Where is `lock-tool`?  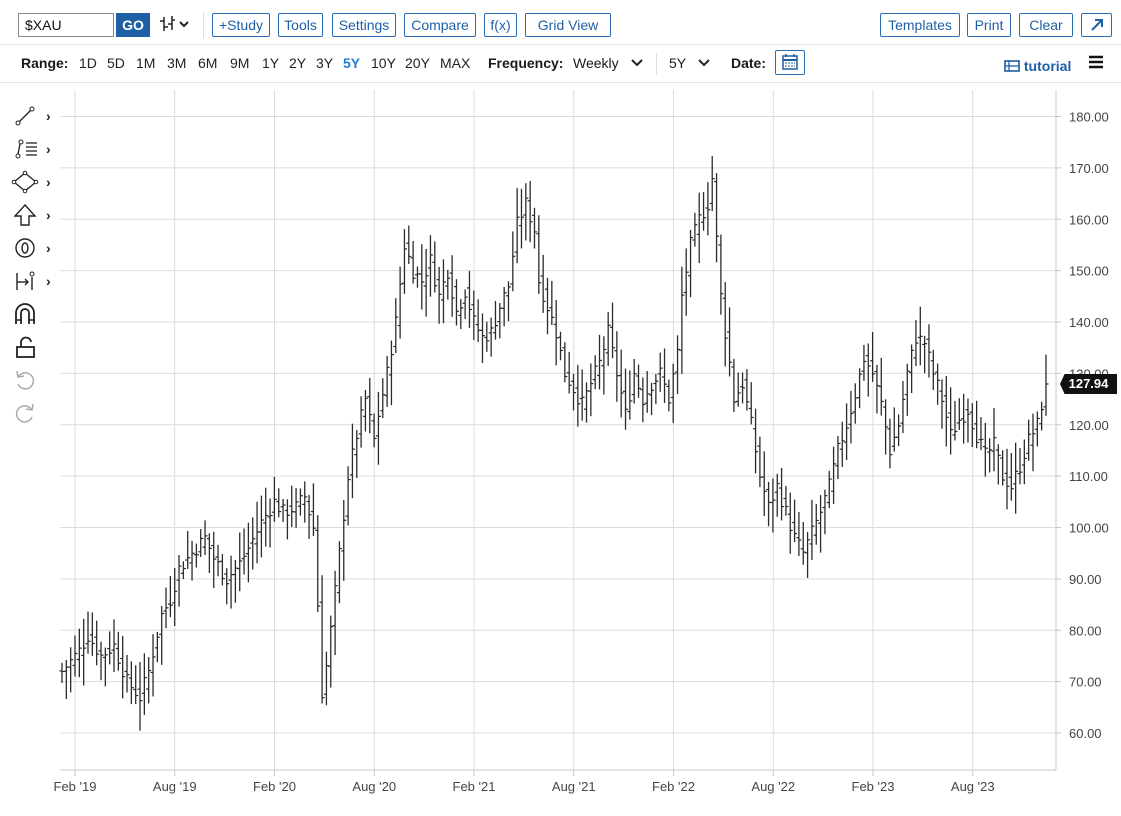
lock-tool is located at coordinates (33, 348).